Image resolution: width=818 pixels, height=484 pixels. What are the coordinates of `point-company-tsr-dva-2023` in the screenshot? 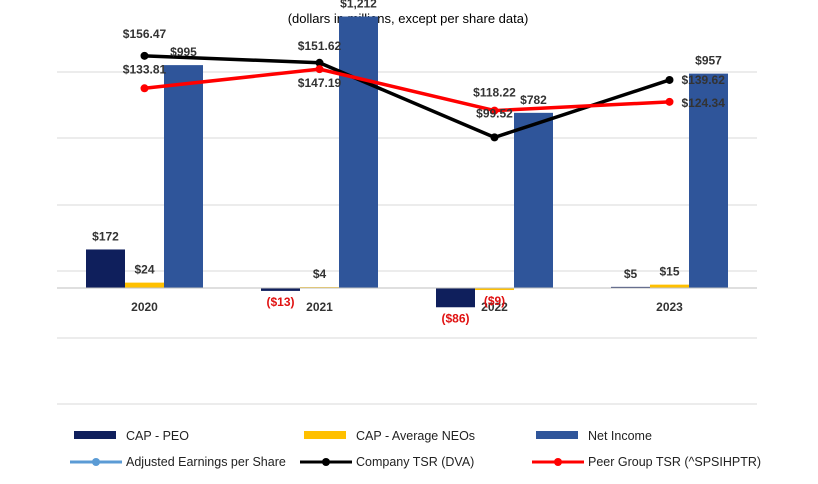 It's located at (669, 79).